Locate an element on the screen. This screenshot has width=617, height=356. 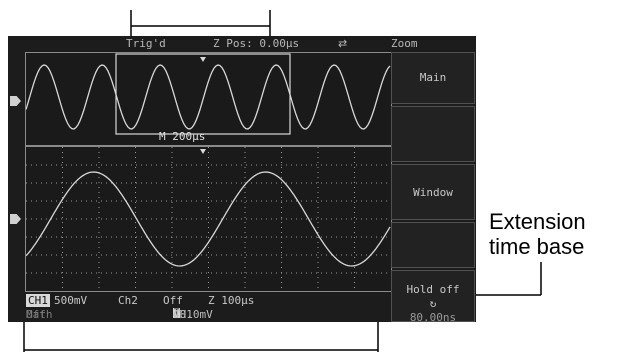
zoom-timebase: Z 100μs is located at coordinates (231, 300).